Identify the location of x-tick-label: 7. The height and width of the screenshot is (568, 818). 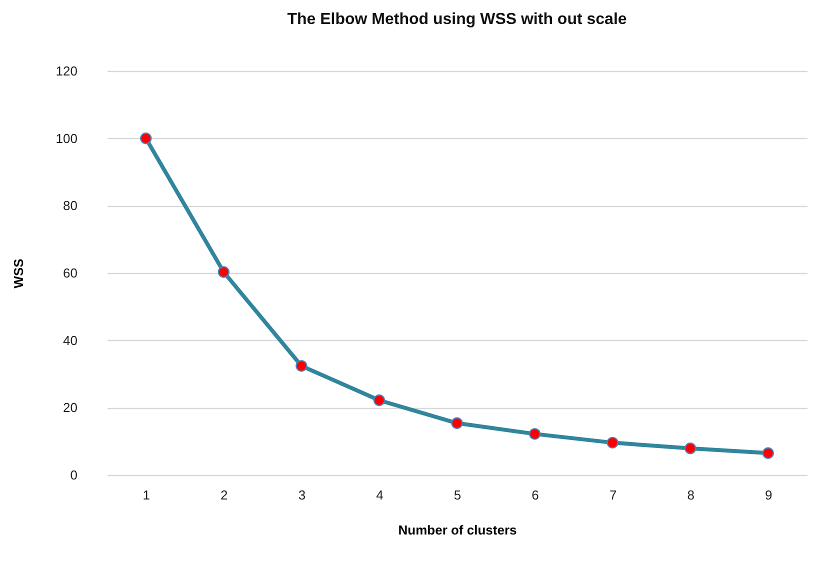
(613, 495).